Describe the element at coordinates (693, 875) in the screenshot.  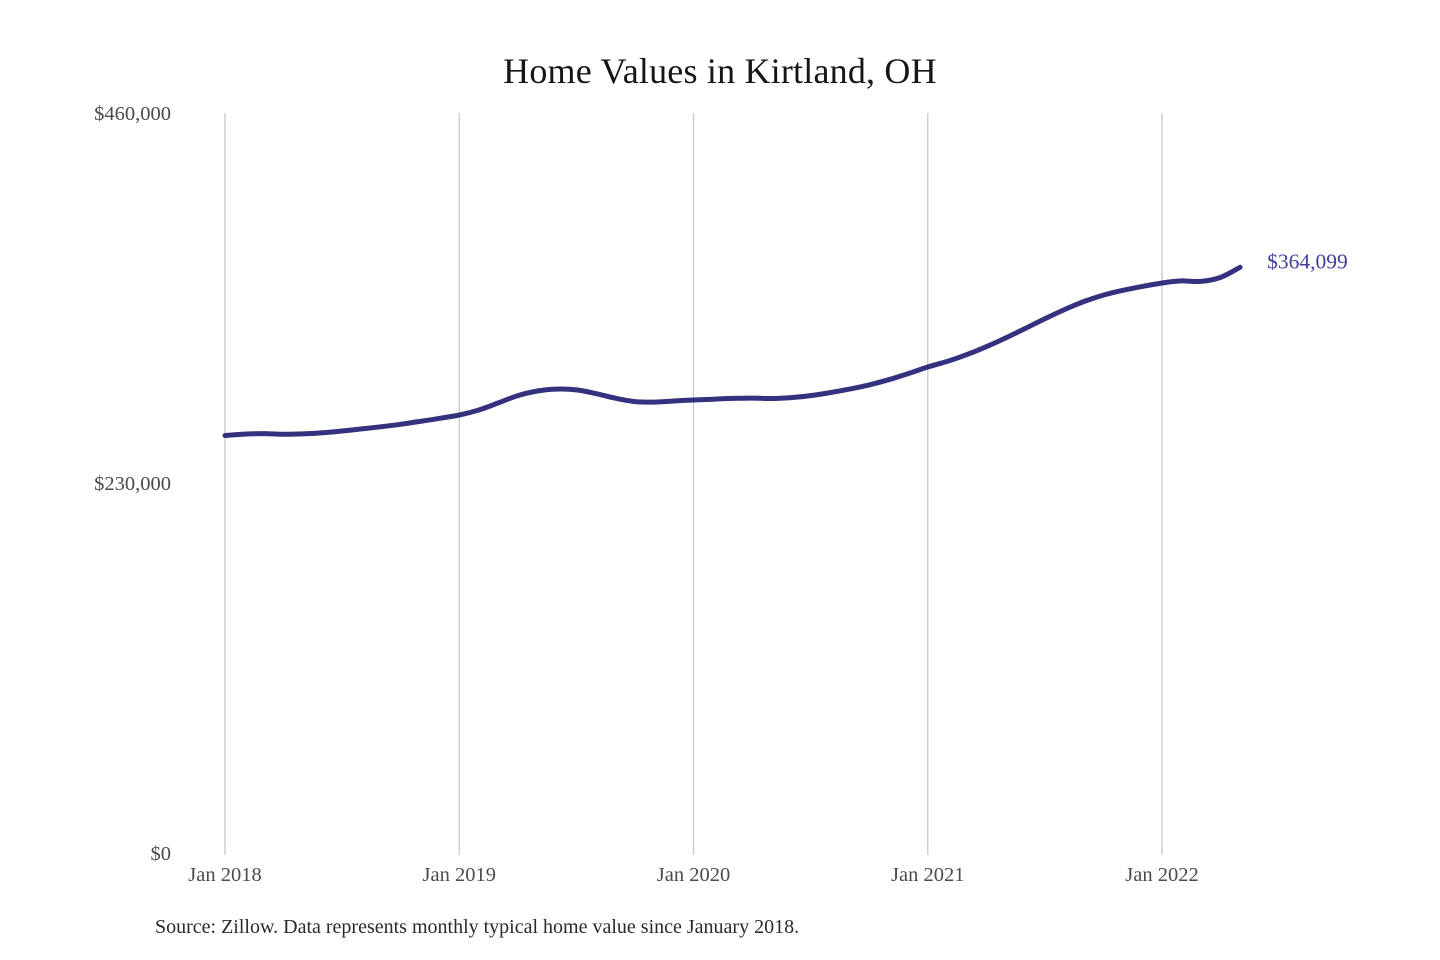
I see `x-tick-label: Jan 2020` at that location.